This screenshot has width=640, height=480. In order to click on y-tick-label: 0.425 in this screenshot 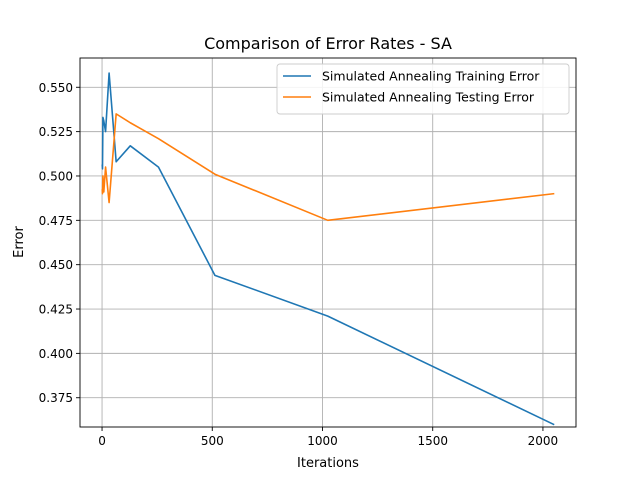, I will do `click(56, 310)`.